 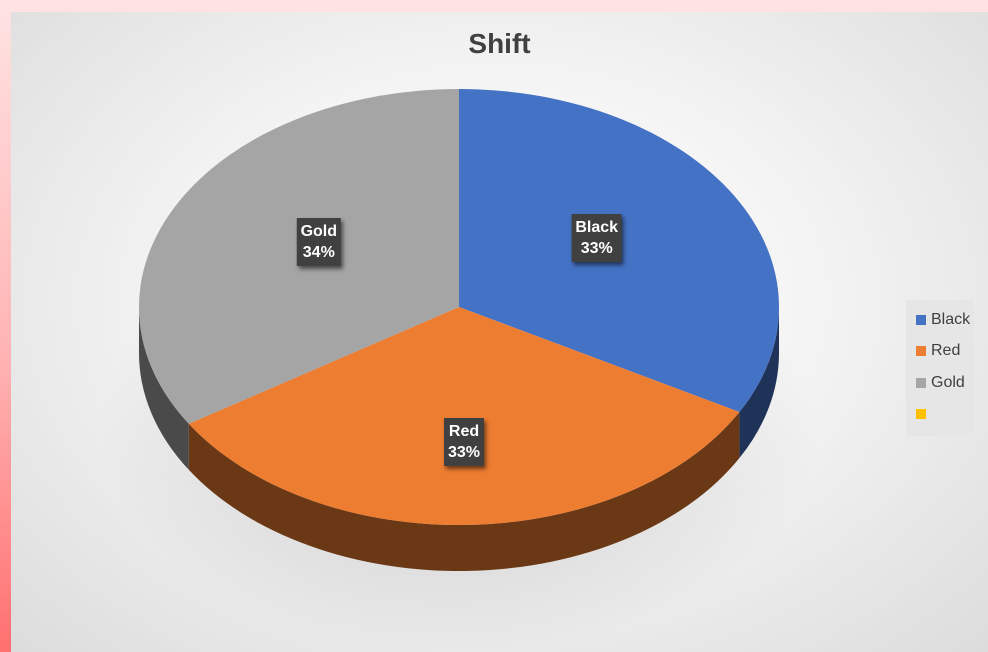 What do you see at coordinates (318, 231) in the screenshot?
I see `data-label-category: Gold` at bounding box center [318, 231].